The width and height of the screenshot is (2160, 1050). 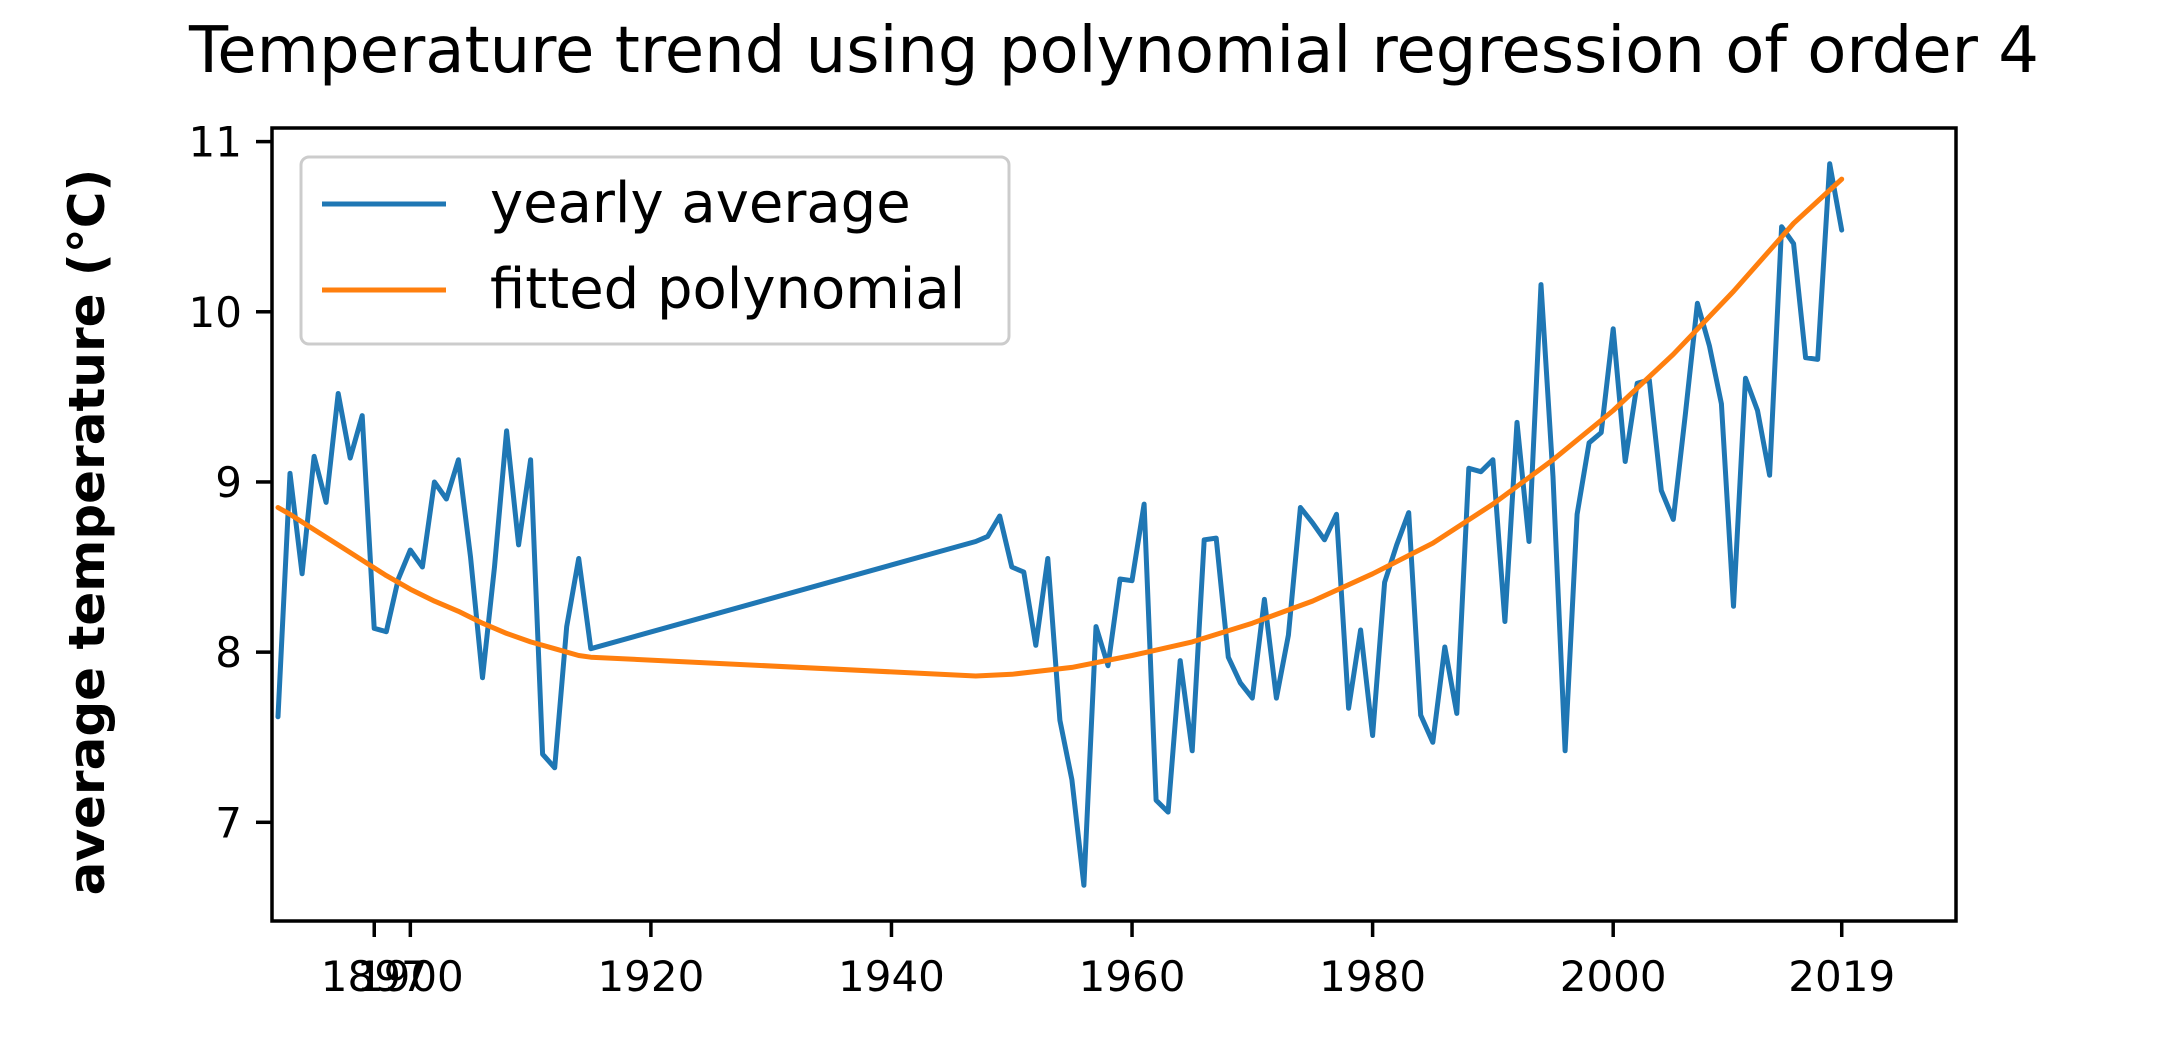 What do you see at coordinates (215, 312) in the screenshot?
I see `y-tick-label-10: 10` at bounding box center [215, 312].